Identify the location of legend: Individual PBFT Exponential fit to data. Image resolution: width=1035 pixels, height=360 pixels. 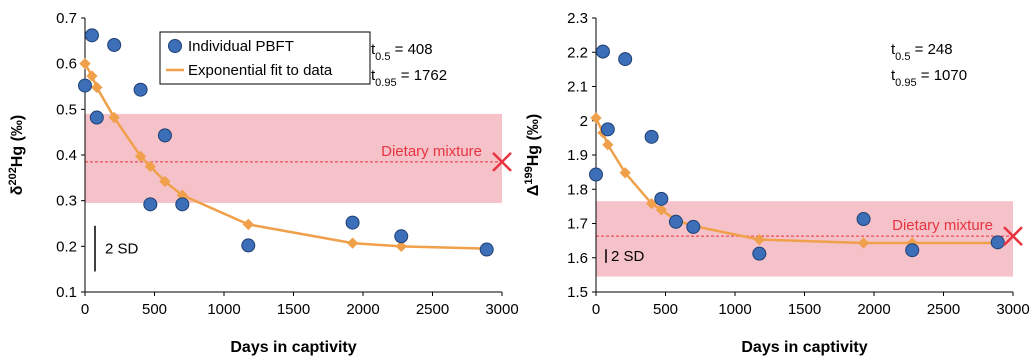
(265, 58).